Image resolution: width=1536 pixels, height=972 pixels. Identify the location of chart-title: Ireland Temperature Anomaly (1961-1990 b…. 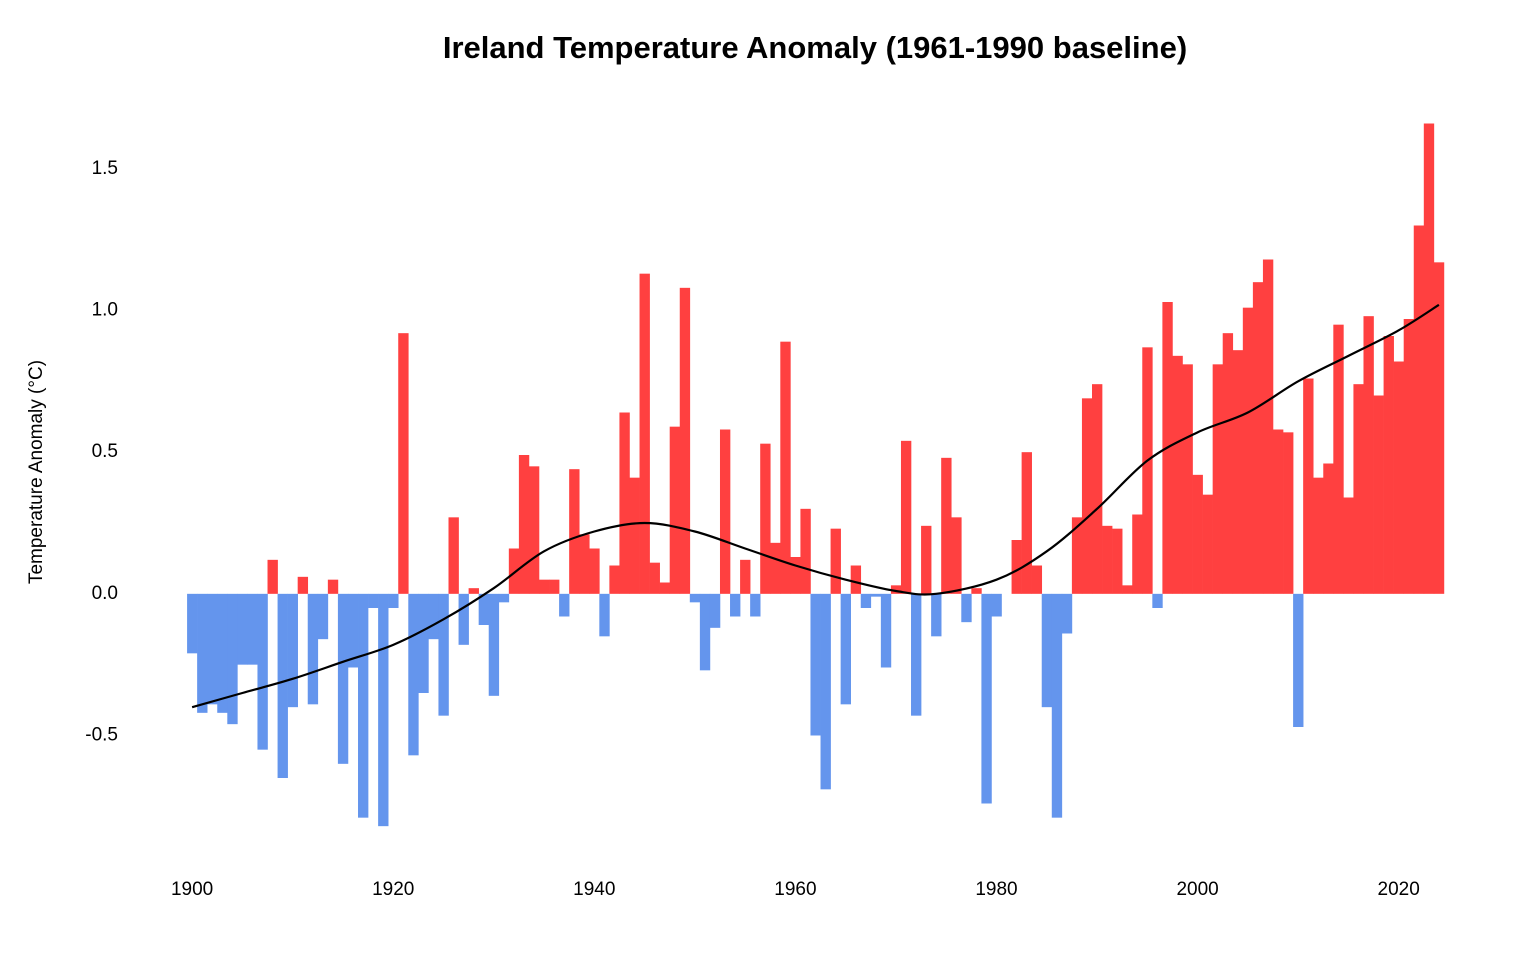
(815, 47).